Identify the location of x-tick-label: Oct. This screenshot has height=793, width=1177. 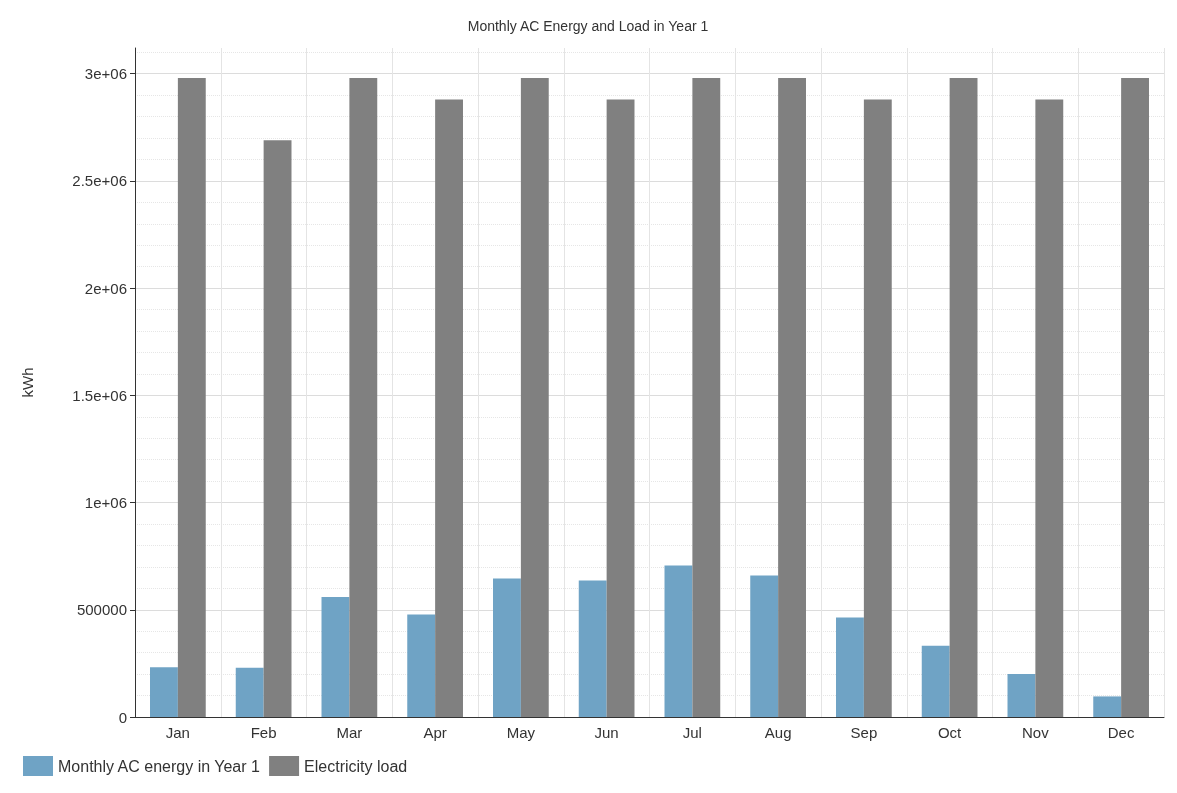
(950, 732).